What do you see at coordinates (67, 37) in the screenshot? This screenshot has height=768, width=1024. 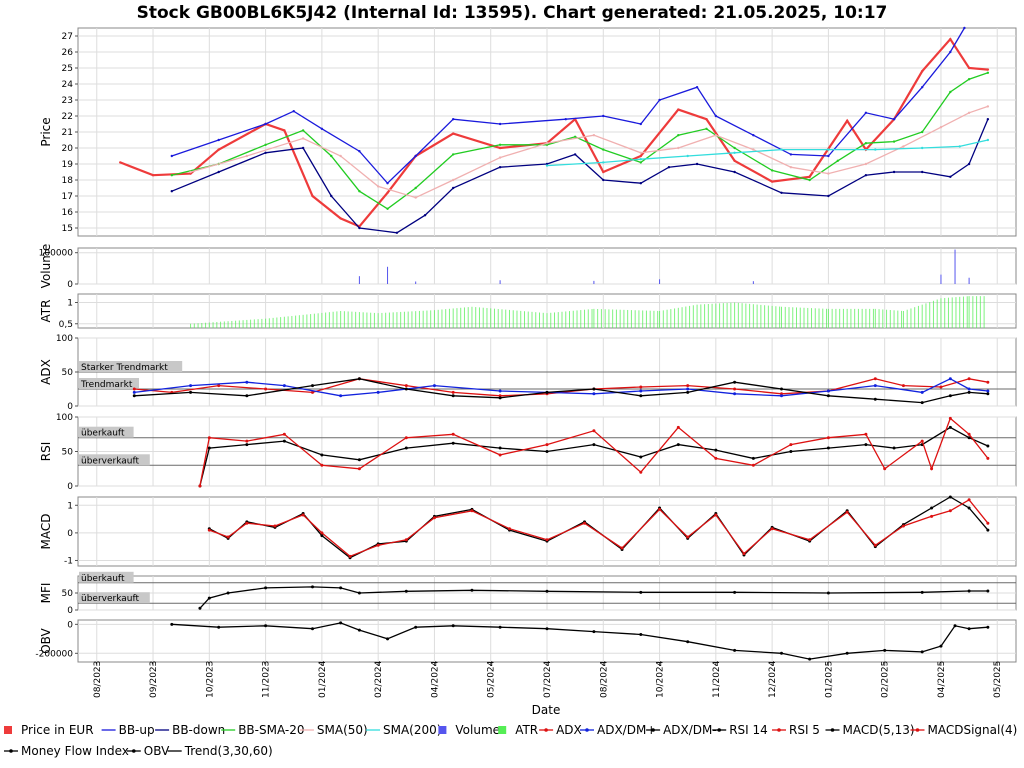 I see `price-ytick-label: 27` at bounding box center [67, 37].